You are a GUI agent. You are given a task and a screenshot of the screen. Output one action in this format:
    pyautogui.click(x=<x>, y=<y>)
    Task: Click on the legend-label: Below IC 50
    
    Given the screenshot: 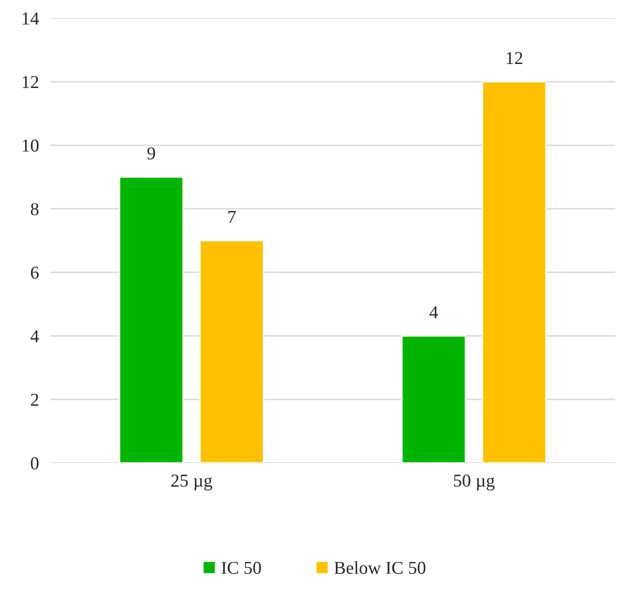 What is the action you would take?
    pyautogui.click(x=380, y=567)
    